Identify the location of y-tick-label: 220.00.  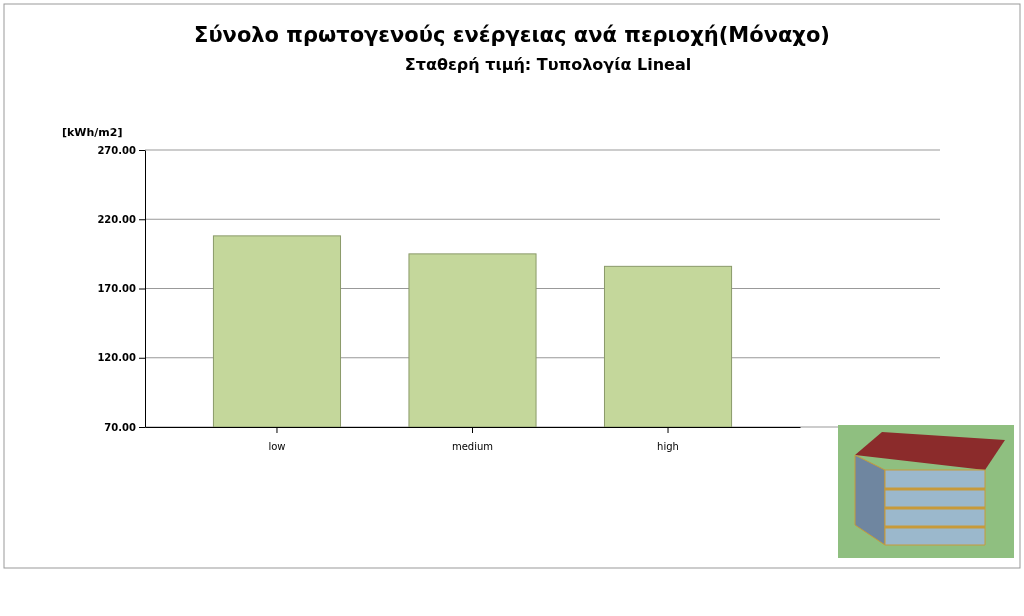
(117, 219).